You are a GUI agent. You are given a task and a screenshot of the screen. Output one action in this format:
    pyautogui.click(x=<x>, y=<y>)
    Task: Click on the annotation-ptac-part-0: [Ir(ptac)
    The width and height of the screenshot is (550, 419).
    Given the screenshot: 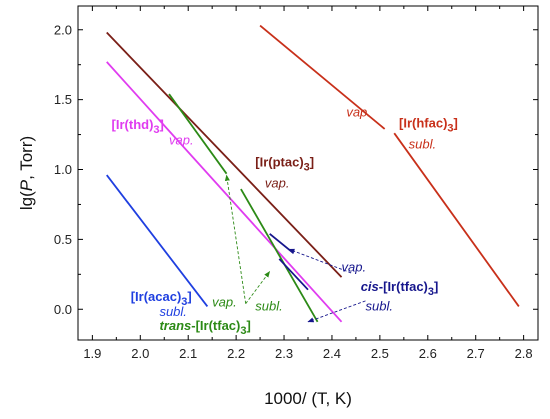 What is the action you would take?
    pyautogui.click(x=279, y=162)
    